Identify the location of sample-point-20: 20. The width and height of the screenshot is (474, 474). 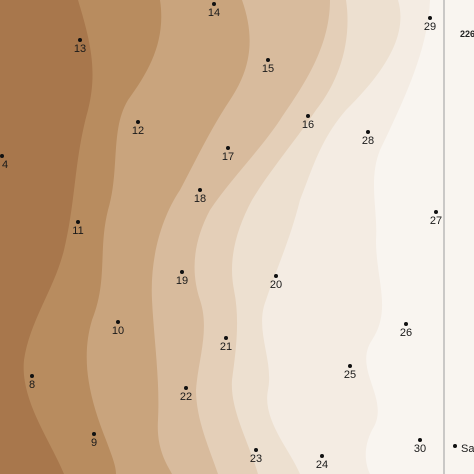
(276, 282).